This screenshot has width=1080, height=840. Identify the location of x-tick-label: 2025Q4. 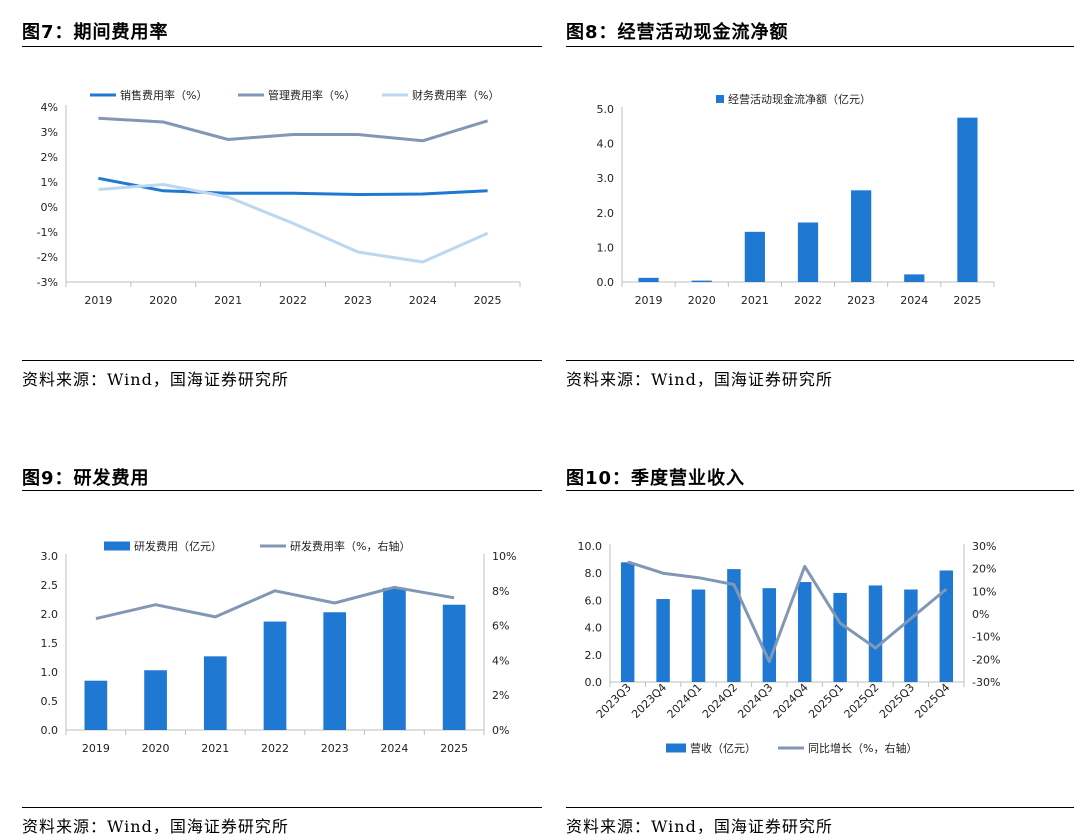
(932, 701).